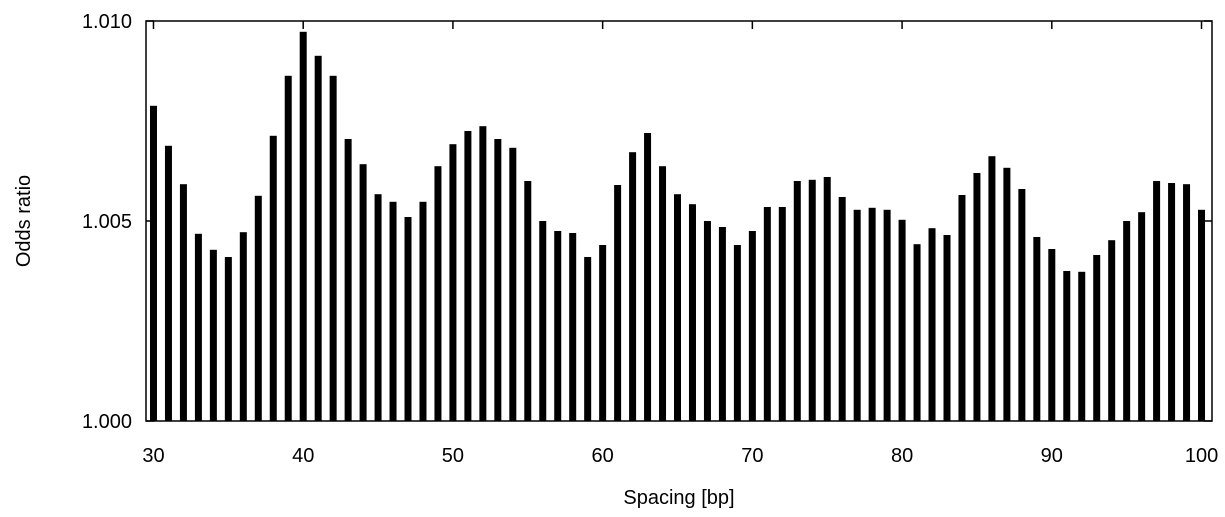 The height and width of the screenshot is (517, 1225). I want to click on y-tick-label-1: 1.005, so click(107, 222).